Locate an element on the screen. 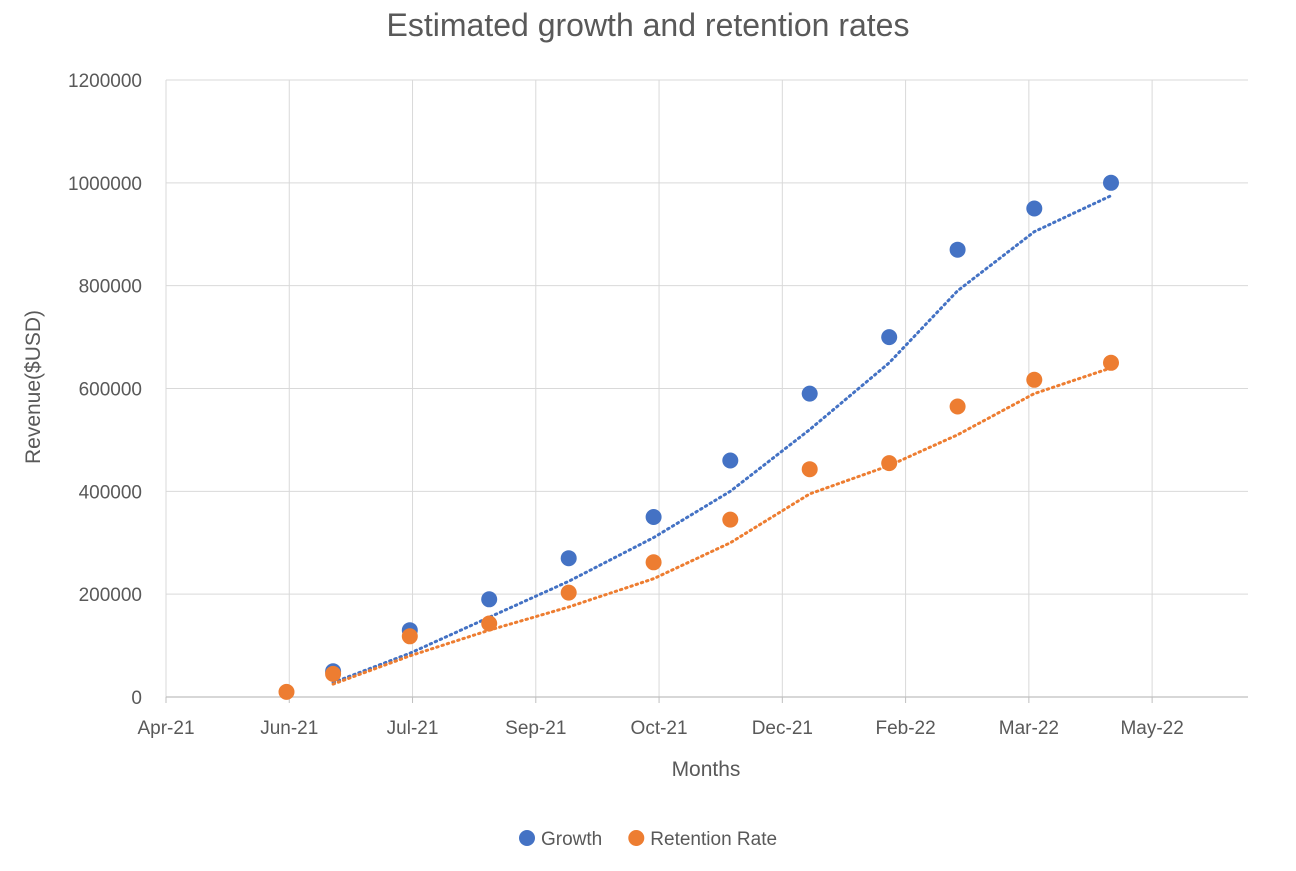  y-tick-label: 1200000 is located at coordinates (105, 81).